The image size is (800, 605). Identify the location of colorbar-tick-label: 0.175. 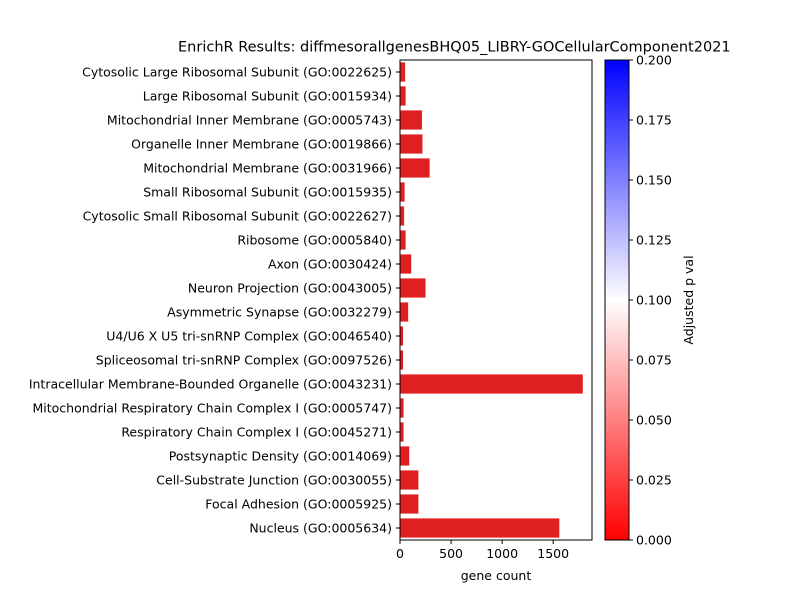
(654, 120).